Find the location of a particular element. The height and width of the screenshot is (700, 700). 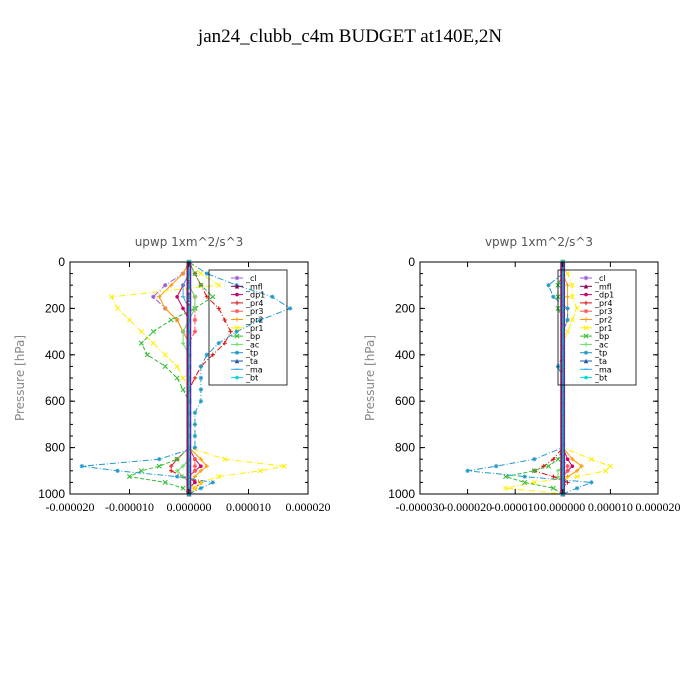

series-line is located at coordinates (558, 378).